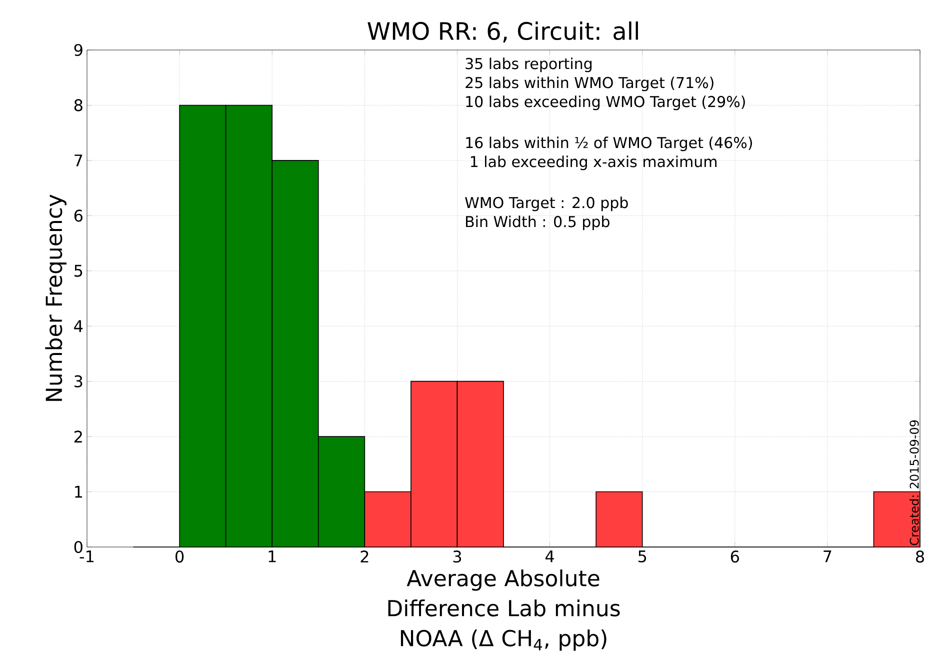 The height and width of the screenshot is (656, 932). I want to click on y-tick-label: 4, so click(78, 326).